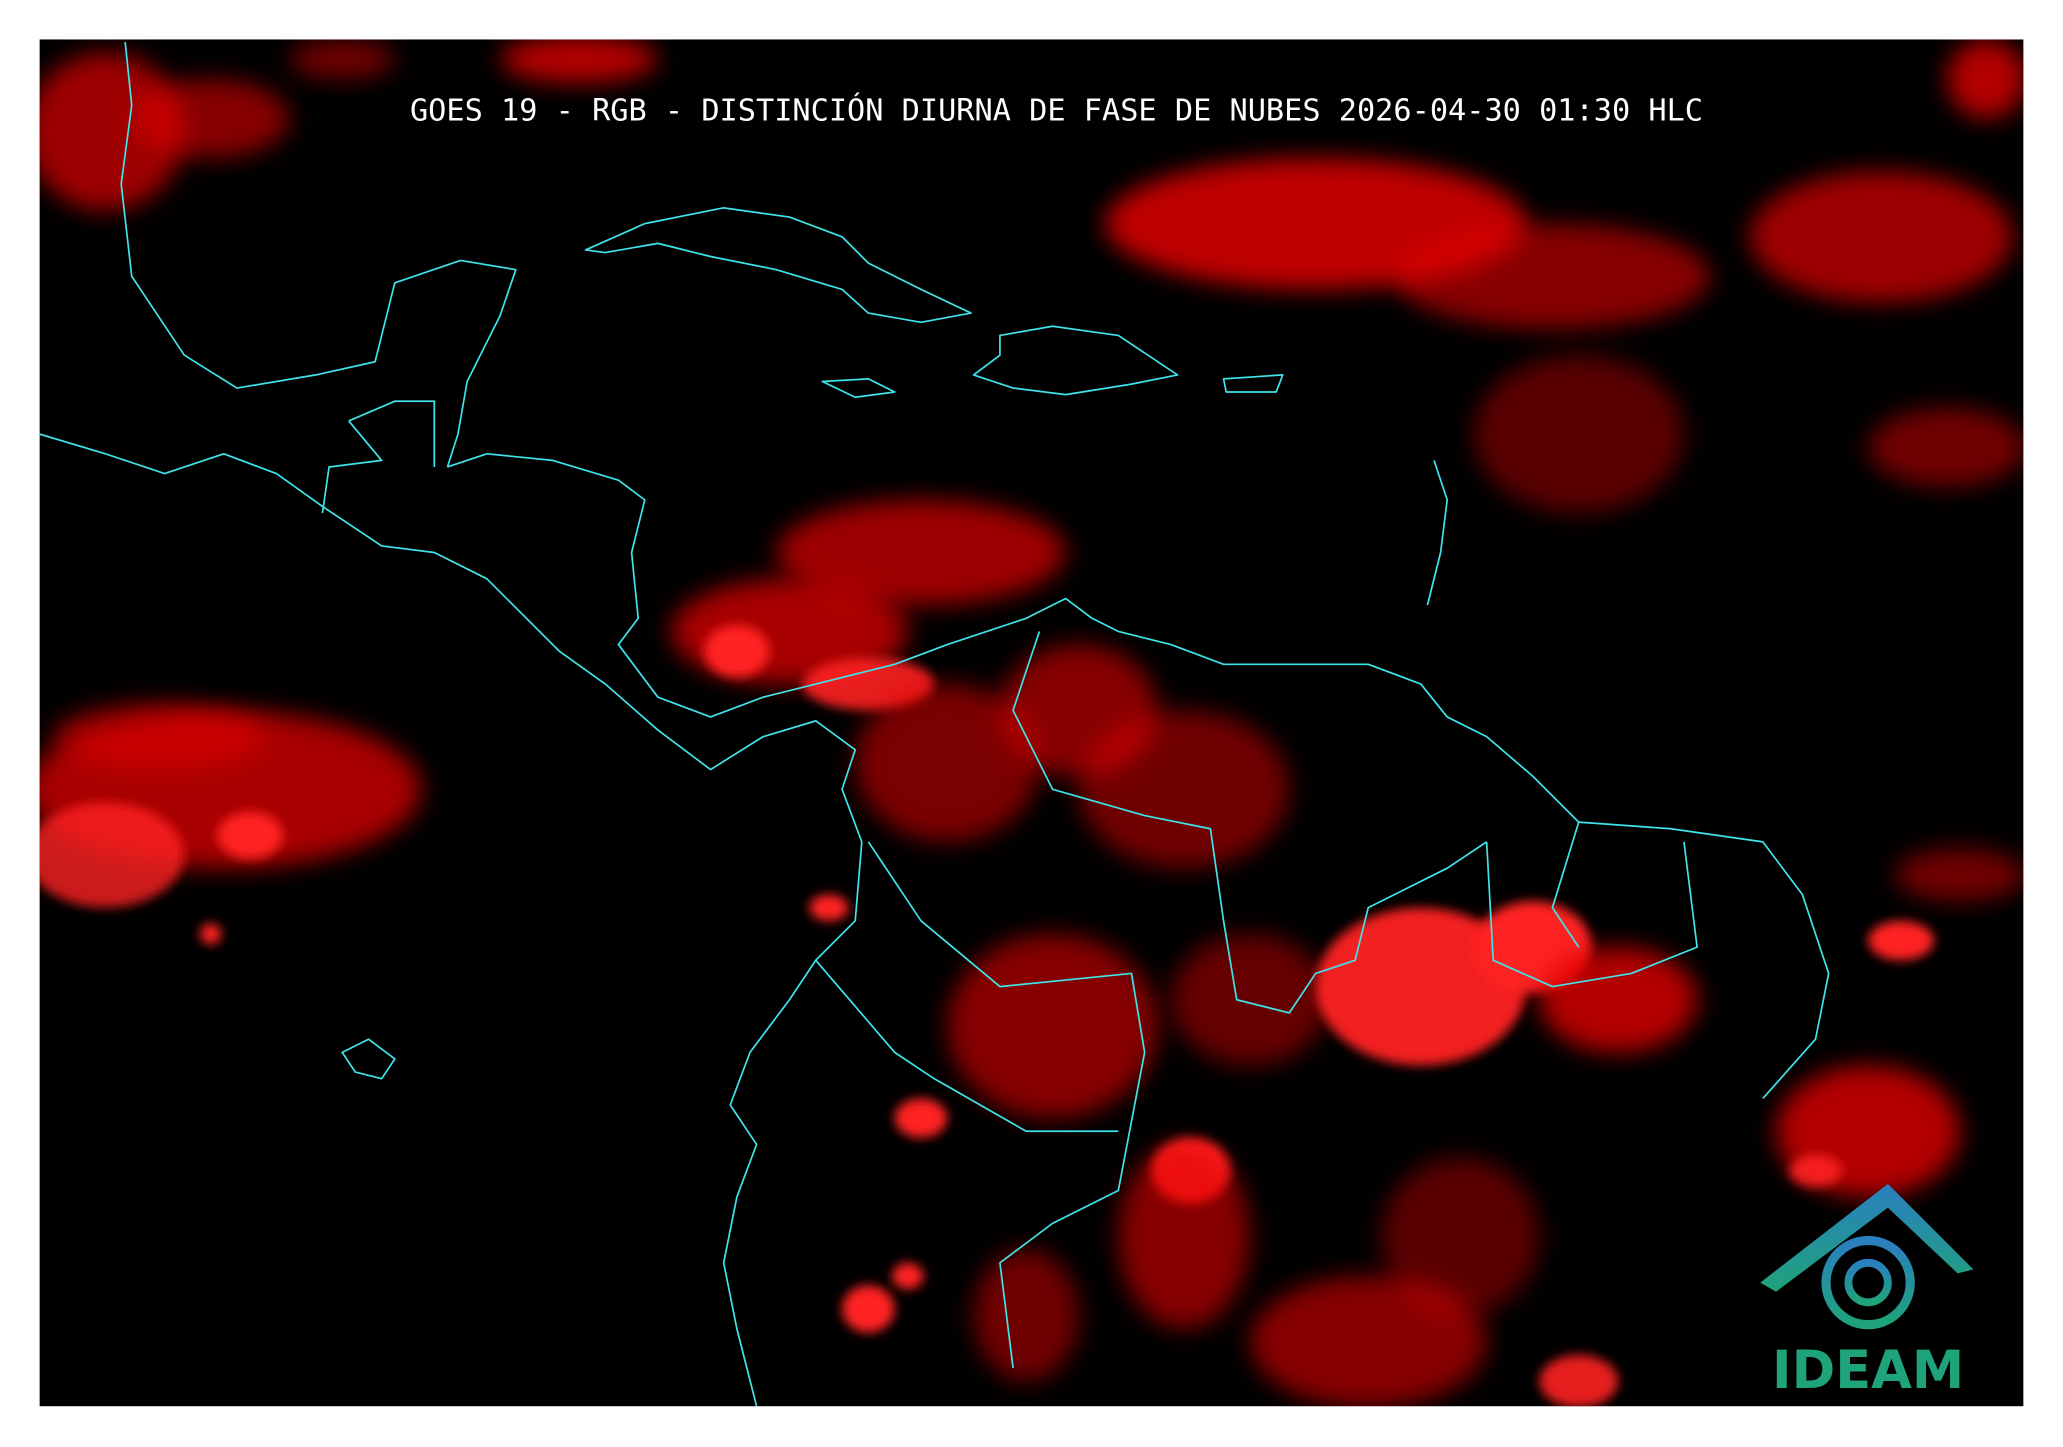 Image resolution: width=2063 pixels, height=1447 pixels. I want to click on logo-swirl, so click(1868, 1282).